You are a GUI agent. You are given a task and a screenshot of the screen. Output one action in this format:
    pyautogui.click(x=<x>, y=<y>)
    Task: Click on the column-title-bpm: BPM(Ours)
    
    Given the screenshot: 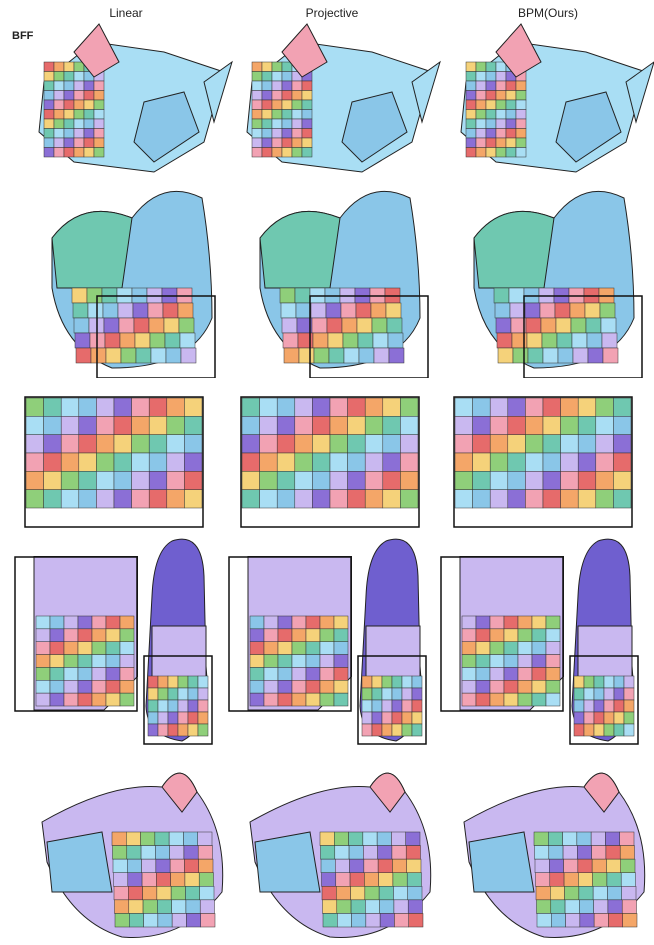 What is the action you would take?
    pyautogui.click(x=548, y=13)
    